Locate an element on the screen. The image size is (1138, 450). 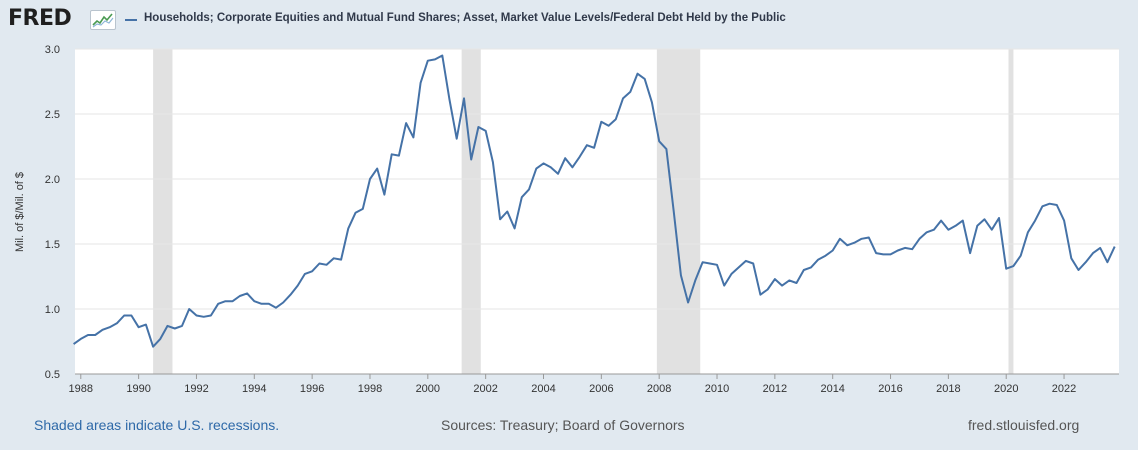
x-tick-label: 2002 is located at coordinates (485, 389).